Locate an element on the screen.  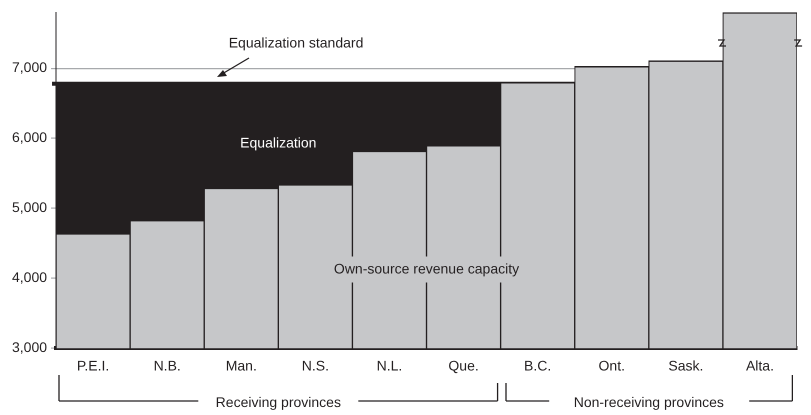
series-label: Own-source revenue capacity is located at coordinates (427, 268).